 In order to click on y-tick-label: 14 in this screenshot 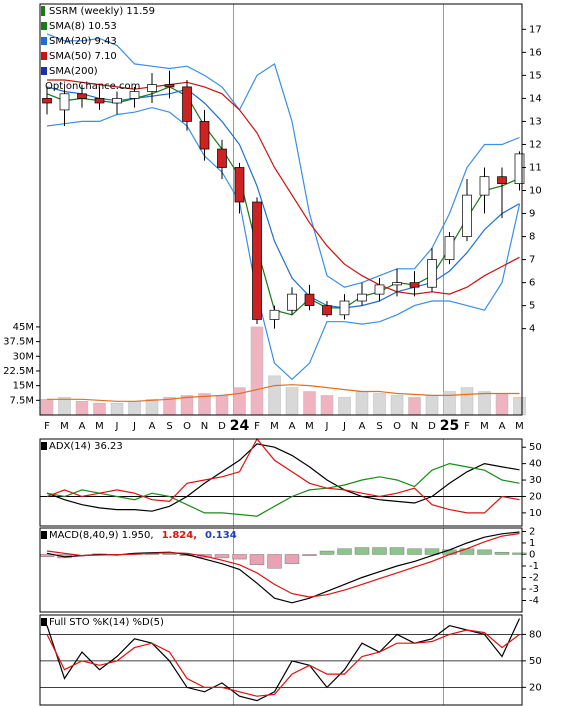, I will do `click(535, 98)`.